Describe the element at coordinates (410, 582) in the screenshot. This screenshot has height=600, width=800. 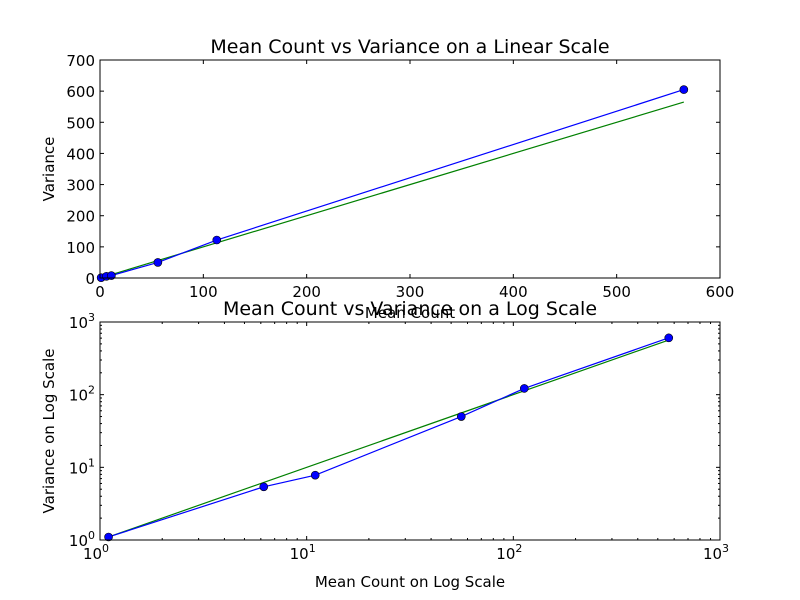
I see `log-chart-x-label: Mean Count on Log Scale` at that location.